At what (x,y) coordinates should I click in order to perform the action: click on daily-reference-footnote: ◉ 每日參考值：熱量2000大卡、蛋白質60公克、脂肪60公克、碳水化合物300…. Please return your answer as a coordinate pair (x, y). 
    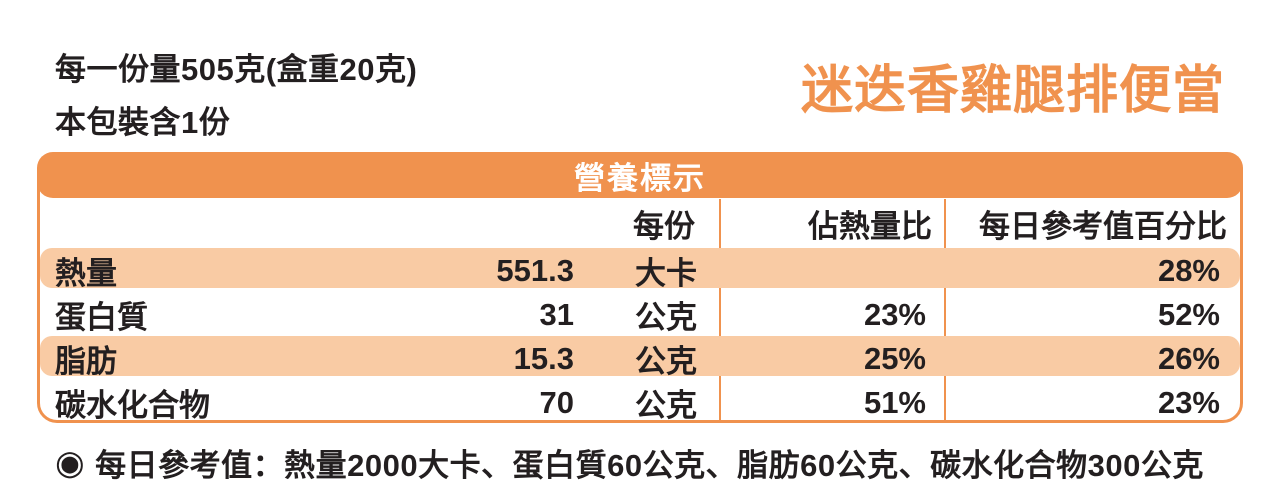
    Looking at the image, I should click on (629, 462).